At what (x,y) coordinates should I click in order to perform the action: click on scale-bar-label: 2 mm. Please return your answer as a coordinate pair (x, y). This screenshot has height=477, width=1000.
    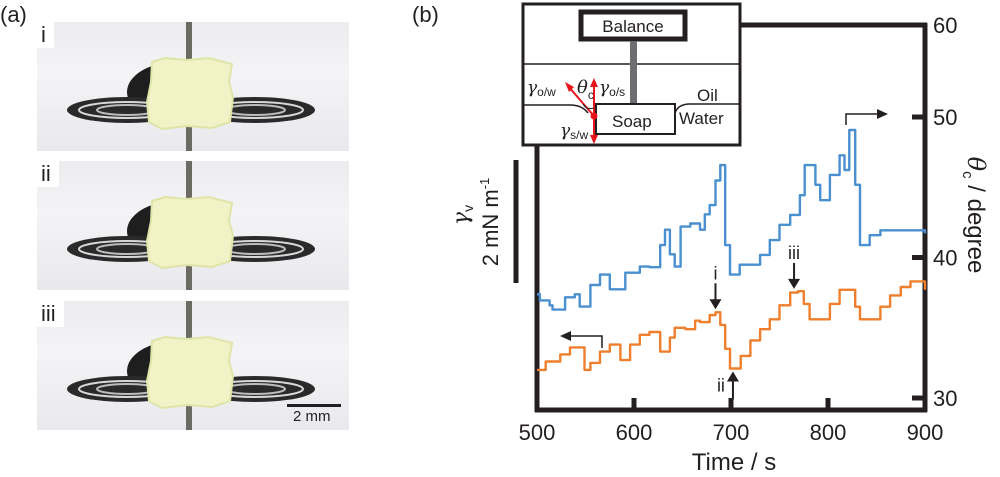
    Looking at the image, I should click on (312, 416).